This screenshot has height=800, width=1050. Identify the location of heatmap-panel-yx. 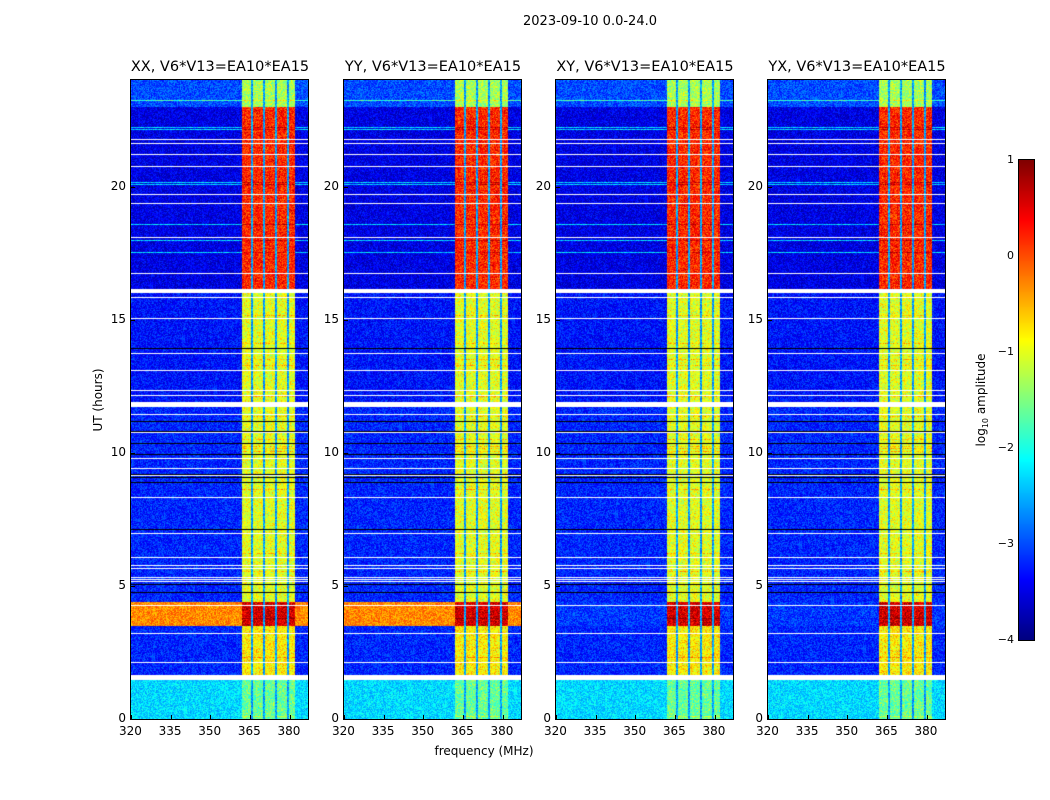
(856, 399).